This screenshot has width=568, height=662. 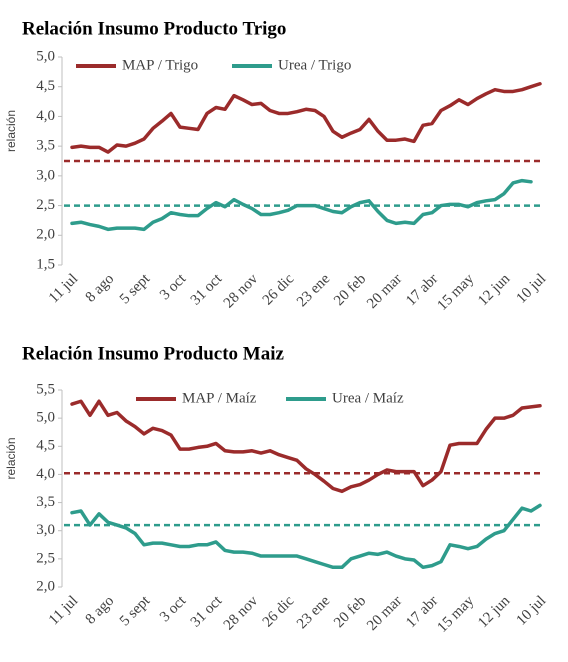 What do you see at coordinates (314, 65) in the screenshot?
I see `legend-label: Urea / Trigo` at bounding box center [314, 65].